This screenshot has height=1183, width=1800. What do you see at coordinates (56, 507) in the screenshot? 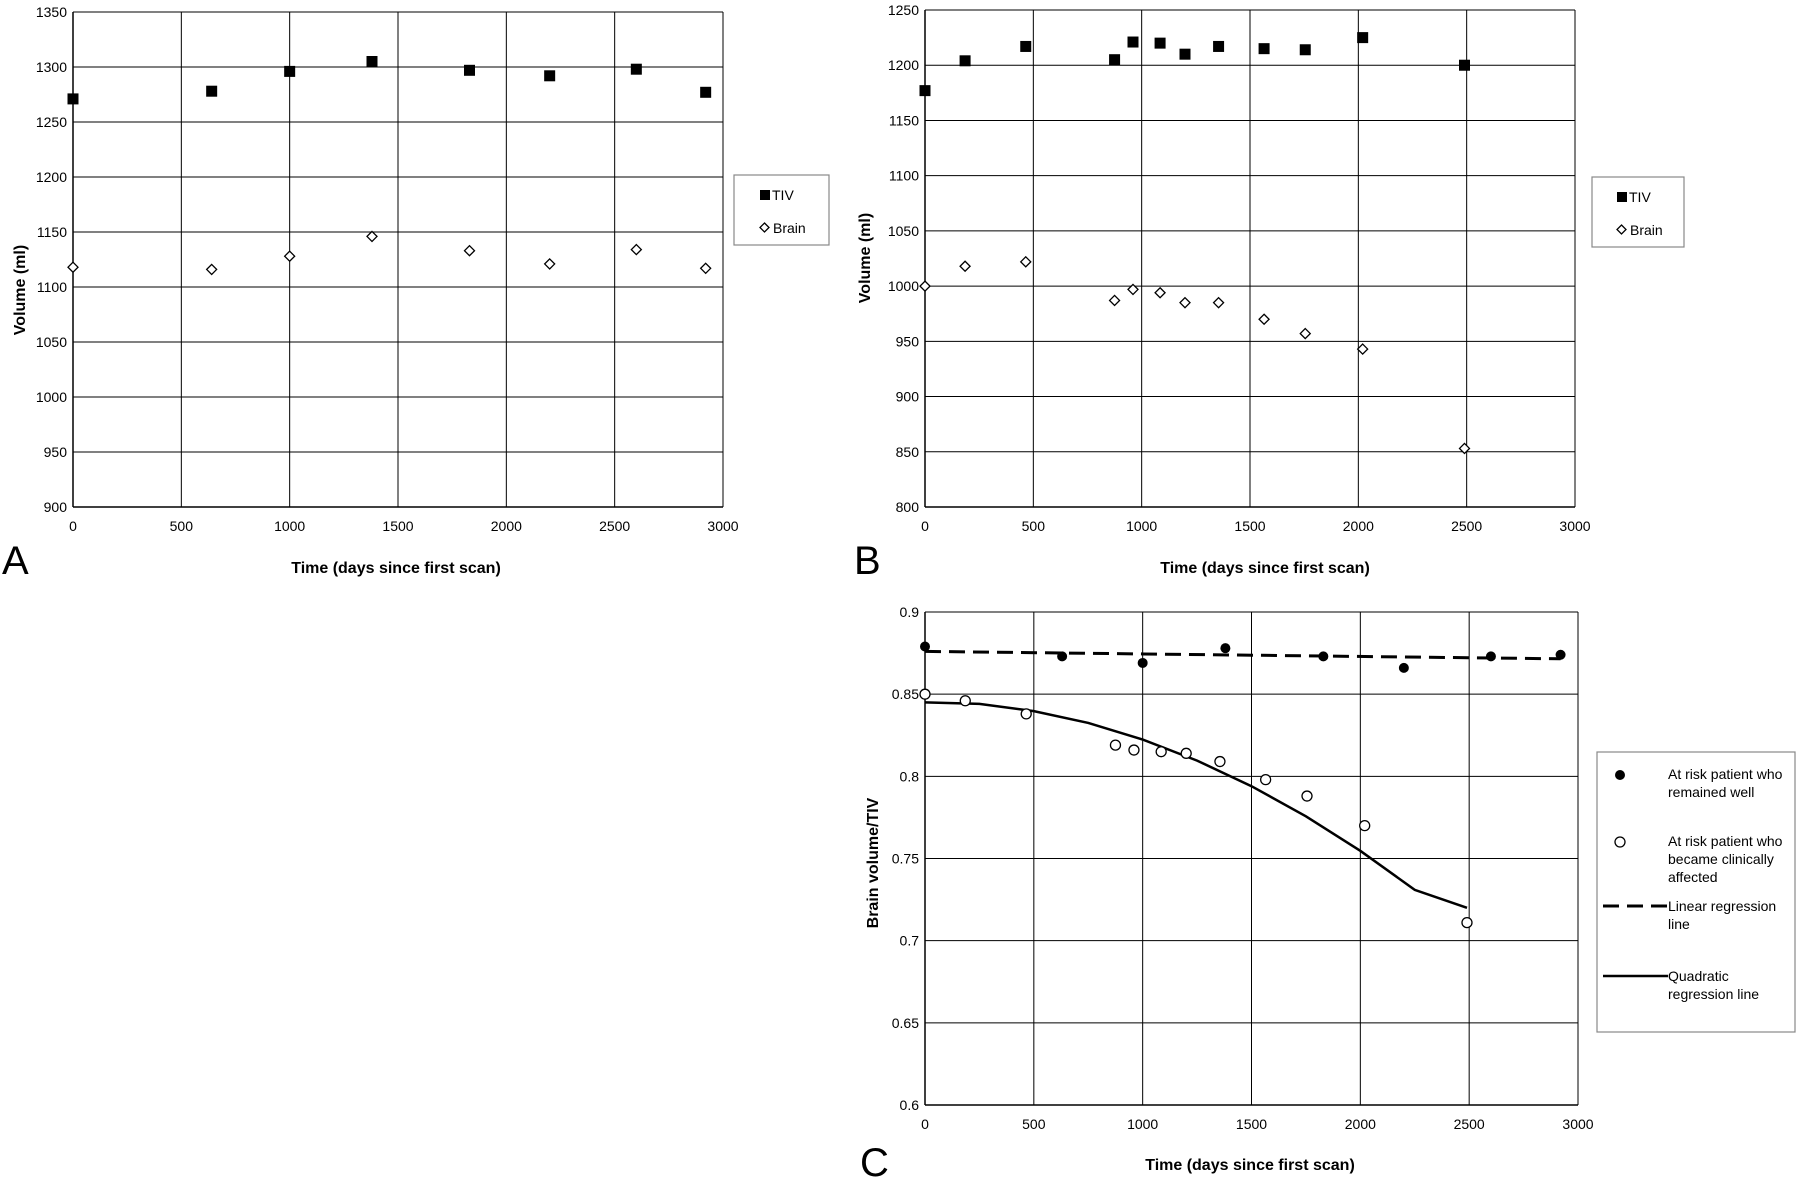
I see `panel-a-y-tick-label: 900` at bounding box center [56, 507].